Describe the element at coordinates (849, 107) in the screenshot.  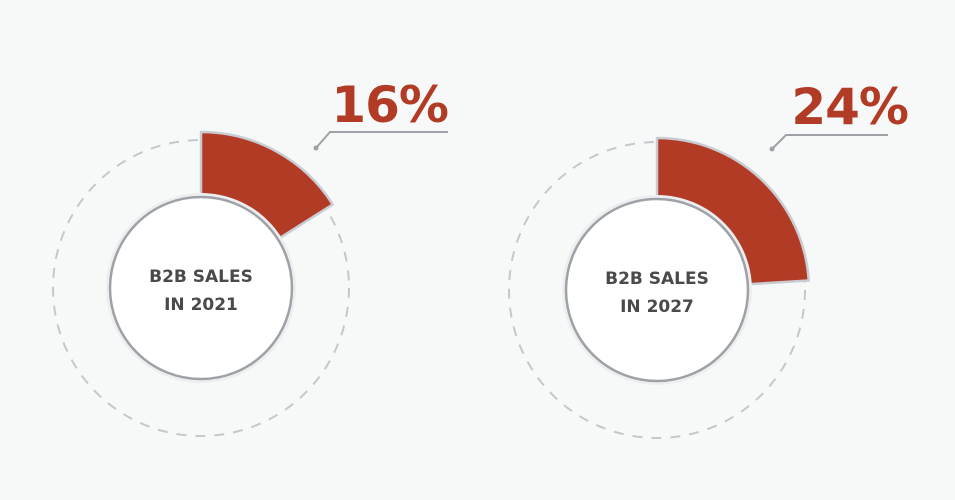
I see `value-label: 24%` at that location.